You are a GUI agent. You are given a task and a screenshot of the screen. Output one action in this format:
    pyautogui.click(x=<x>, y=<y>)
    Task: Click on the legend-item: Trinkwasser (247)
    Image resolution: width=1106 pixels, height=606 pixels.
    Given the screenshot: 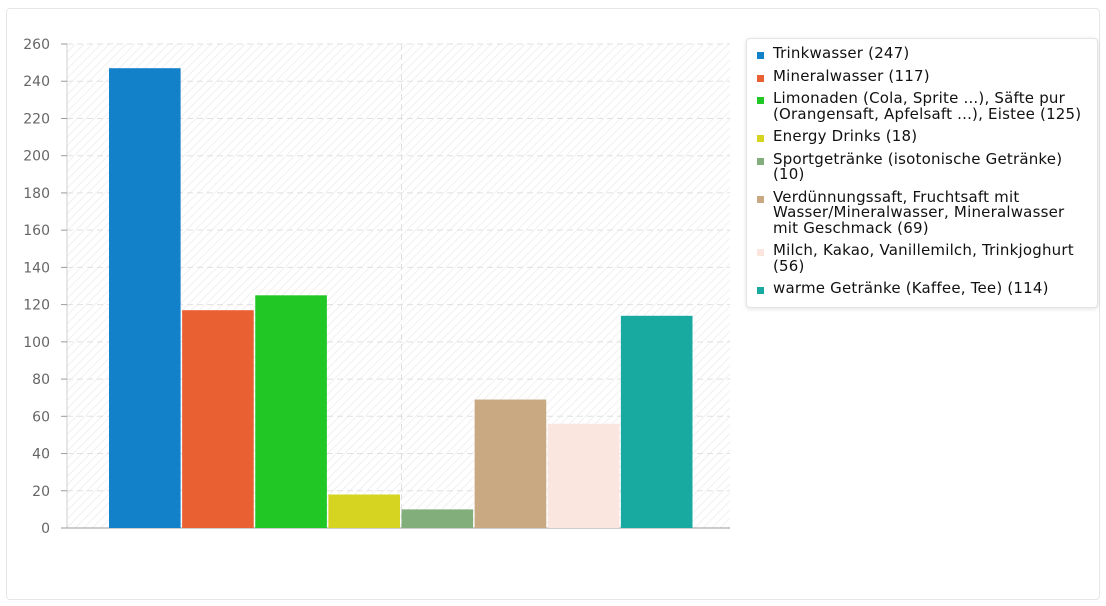 What is the action you would take?
    pyautogui.click(x=922, y=53)
    